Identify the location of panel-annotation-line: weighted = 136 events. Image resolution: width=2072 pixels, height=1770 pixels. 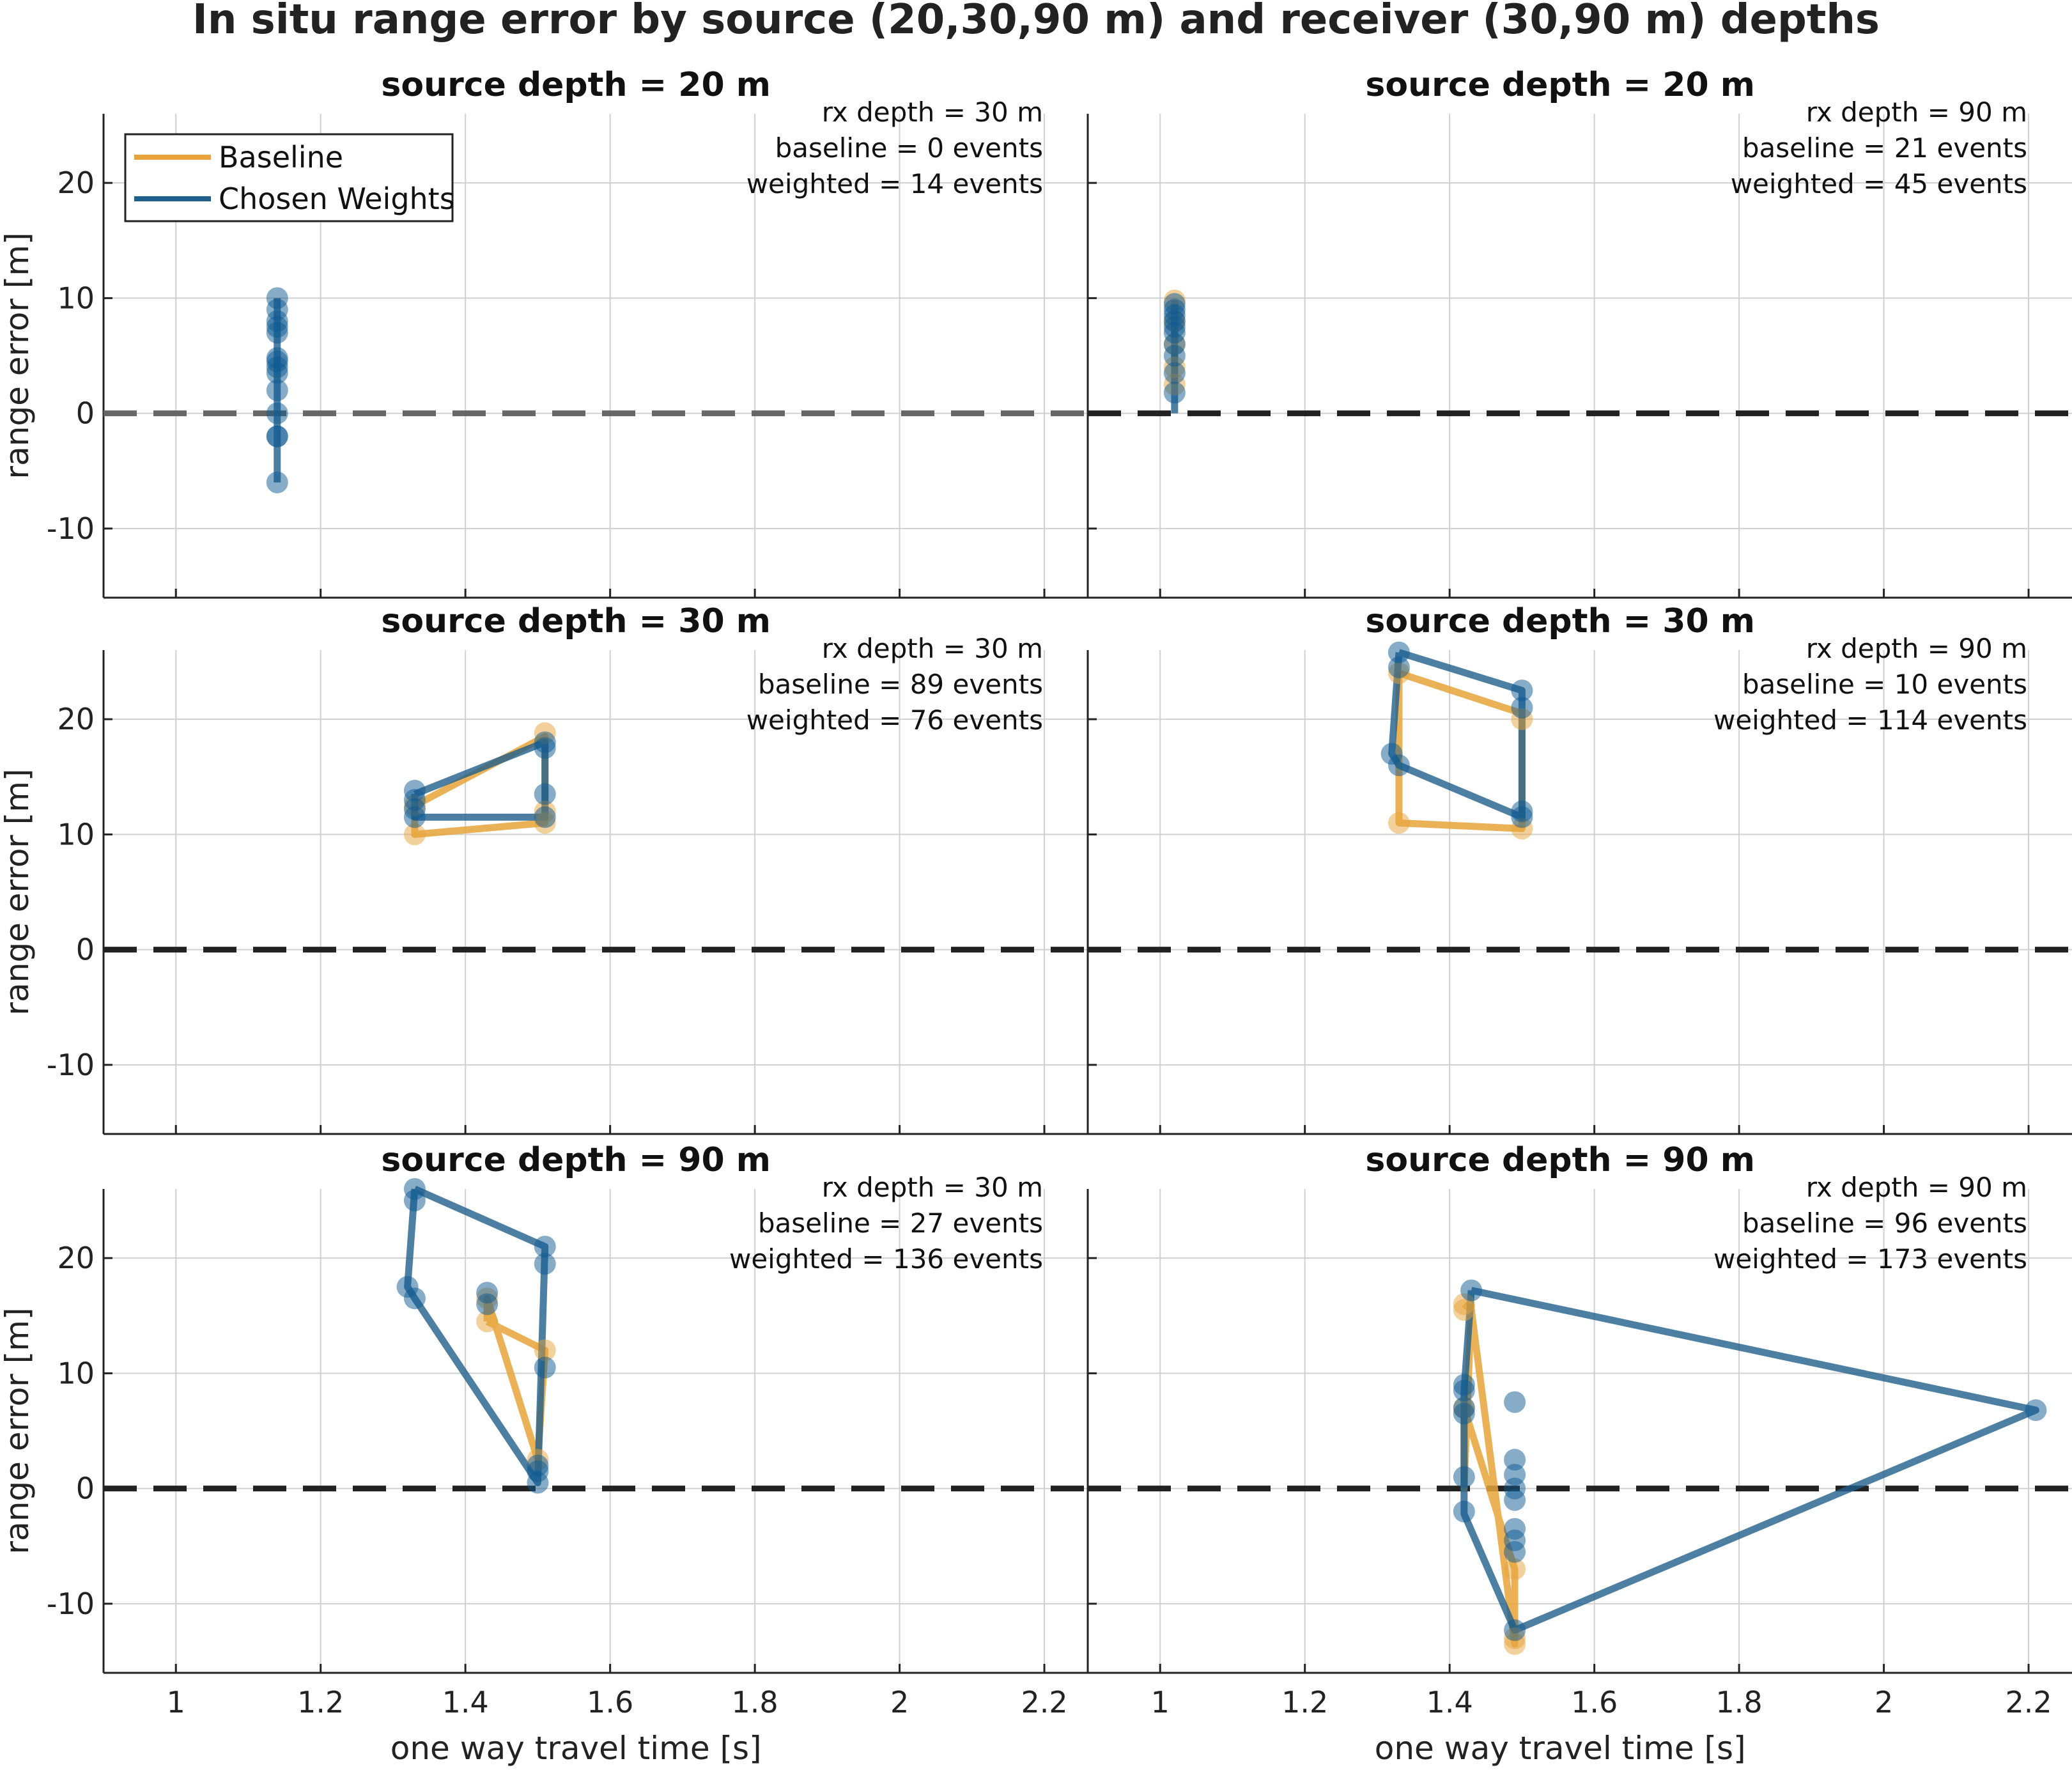
(886, 1259).